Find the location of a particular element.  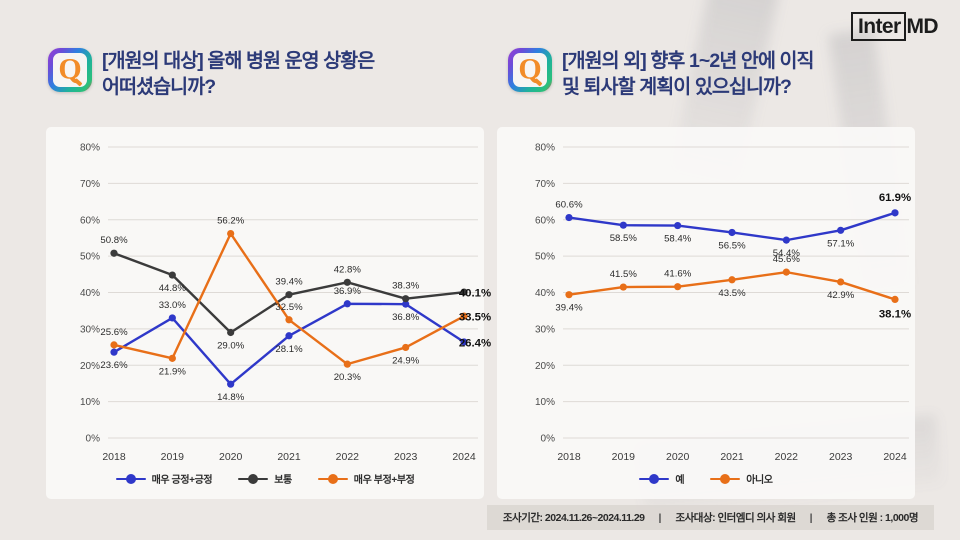

intermd-logo: Inter MD is located at coordinates (895, 26).